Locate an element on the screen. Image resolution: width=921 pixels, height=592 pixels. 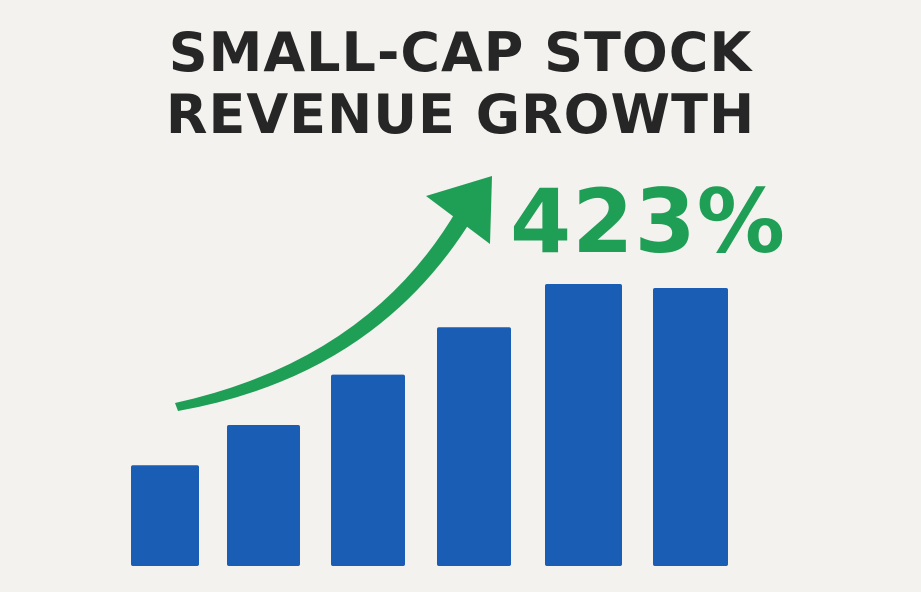
trend-arrow-body is located at coordinates (323, 309).